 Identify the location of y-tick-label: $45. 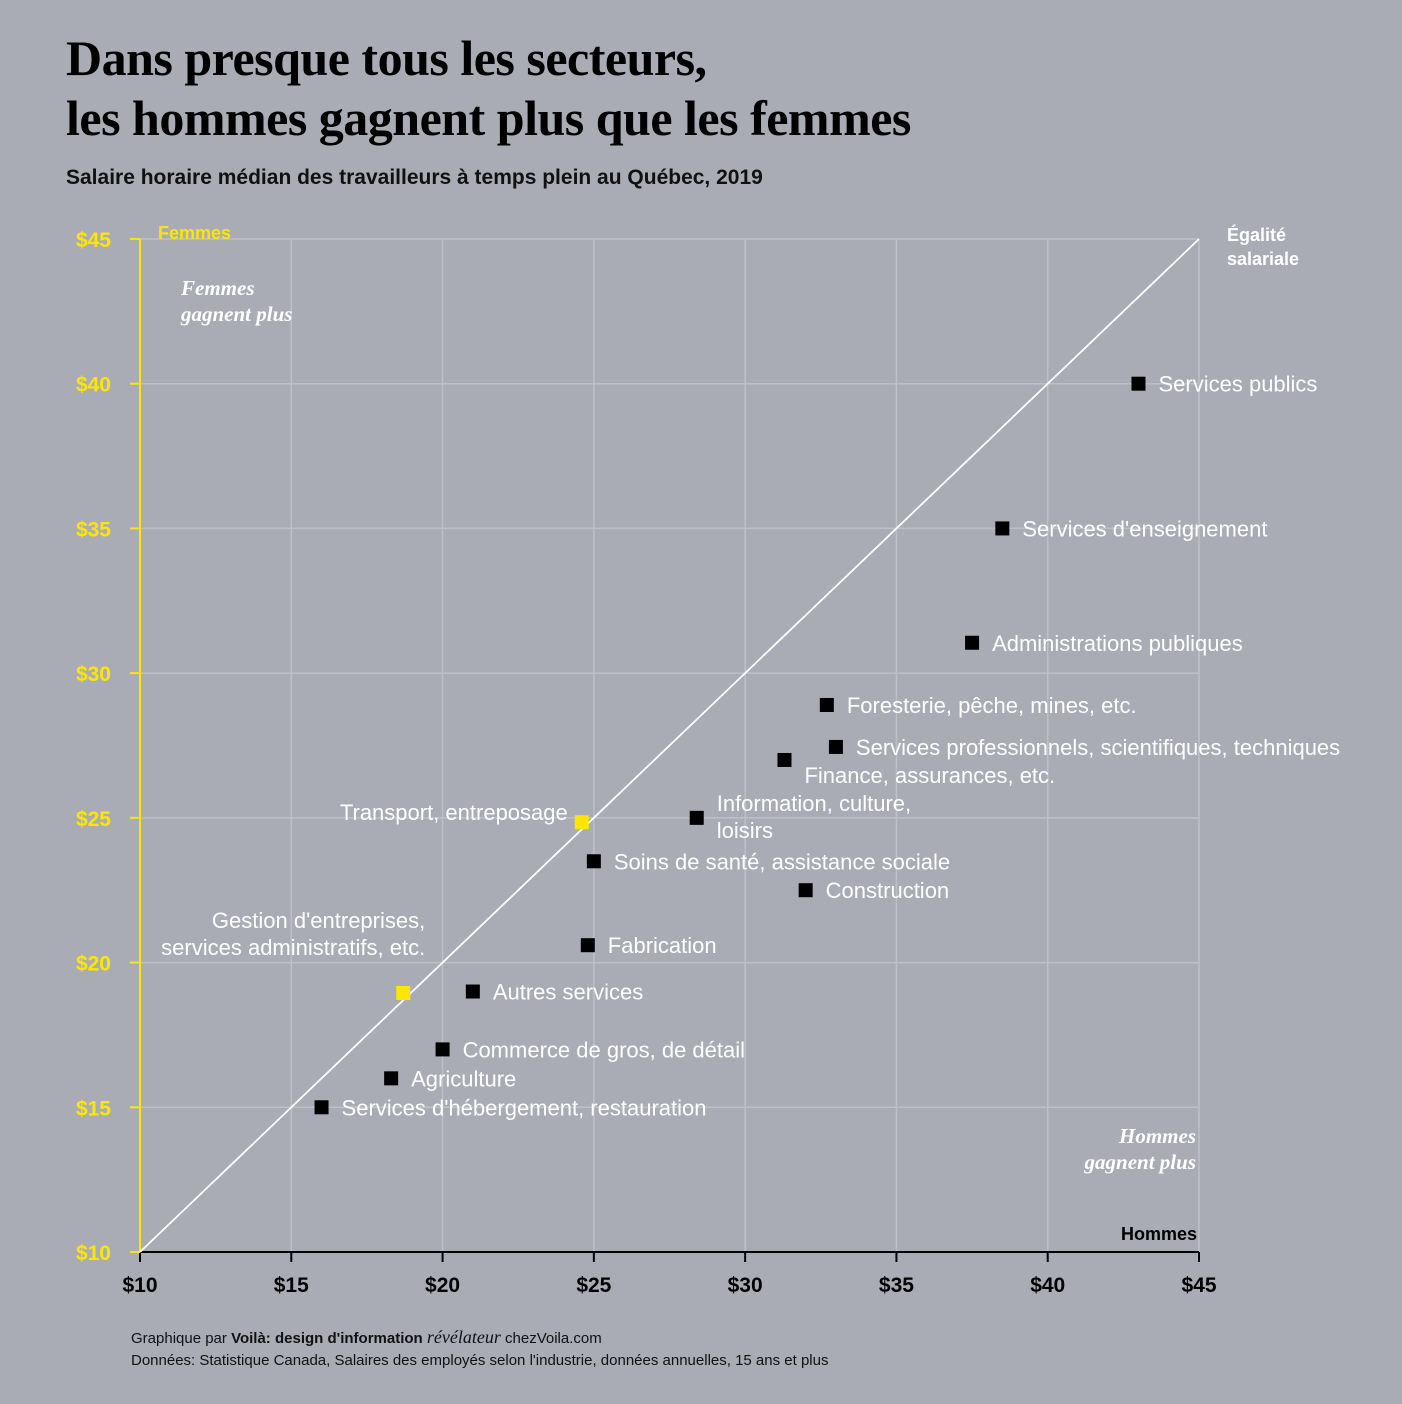
(93, 240).